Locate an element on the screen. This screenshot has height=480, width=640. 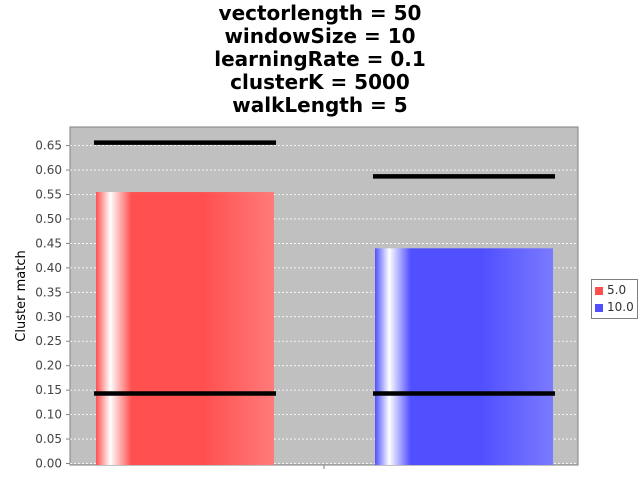
legend-label-5: 5.0 is located at coordinates (617, 290).